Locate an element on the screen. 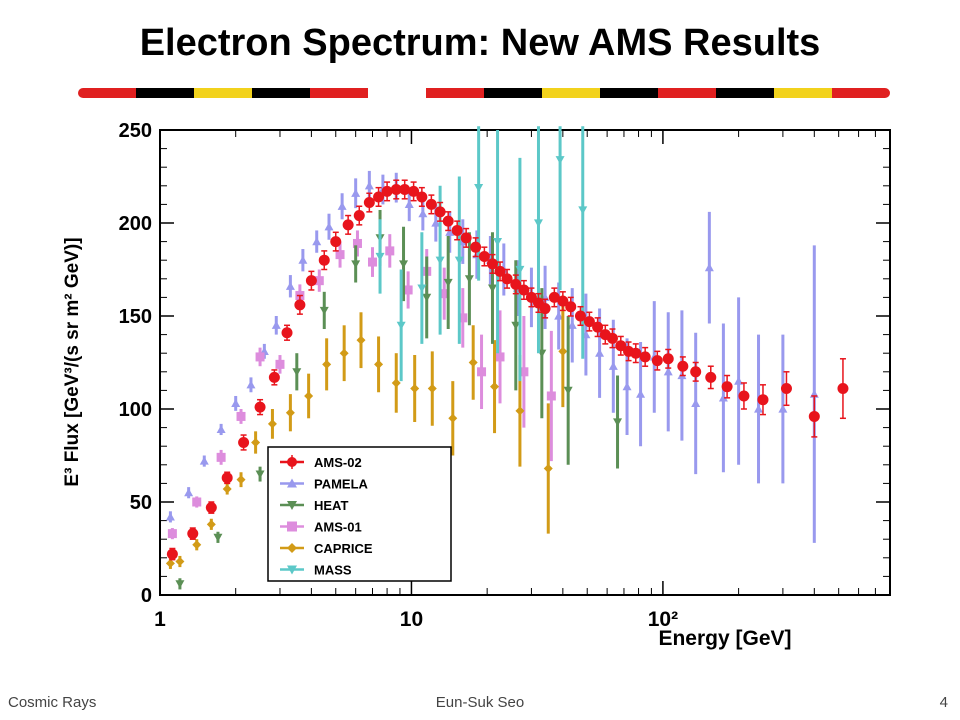 The height and width of the screenshot is (720, 960). legend-items: AMS-02 PAMELA HEAT AMS-01 CAPRICE MASS is located at coordinates (326, 516).